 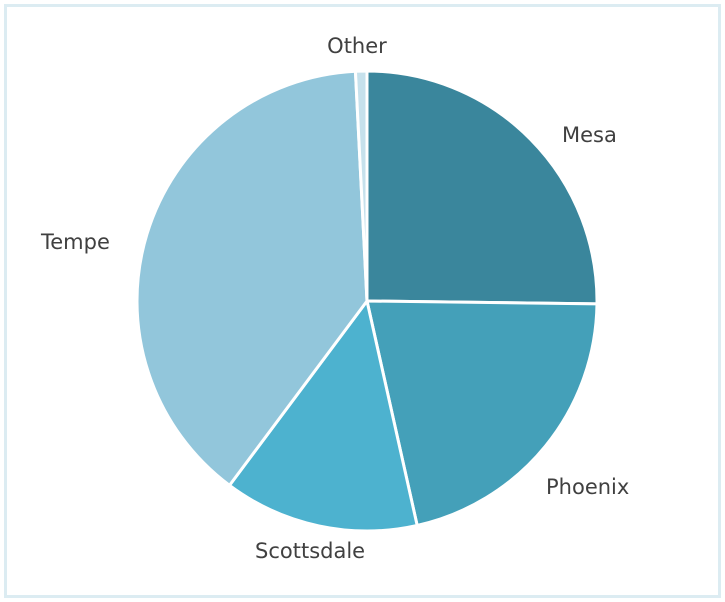 I want to click on pie-slice-phoenix, so click(x=482, y=413).